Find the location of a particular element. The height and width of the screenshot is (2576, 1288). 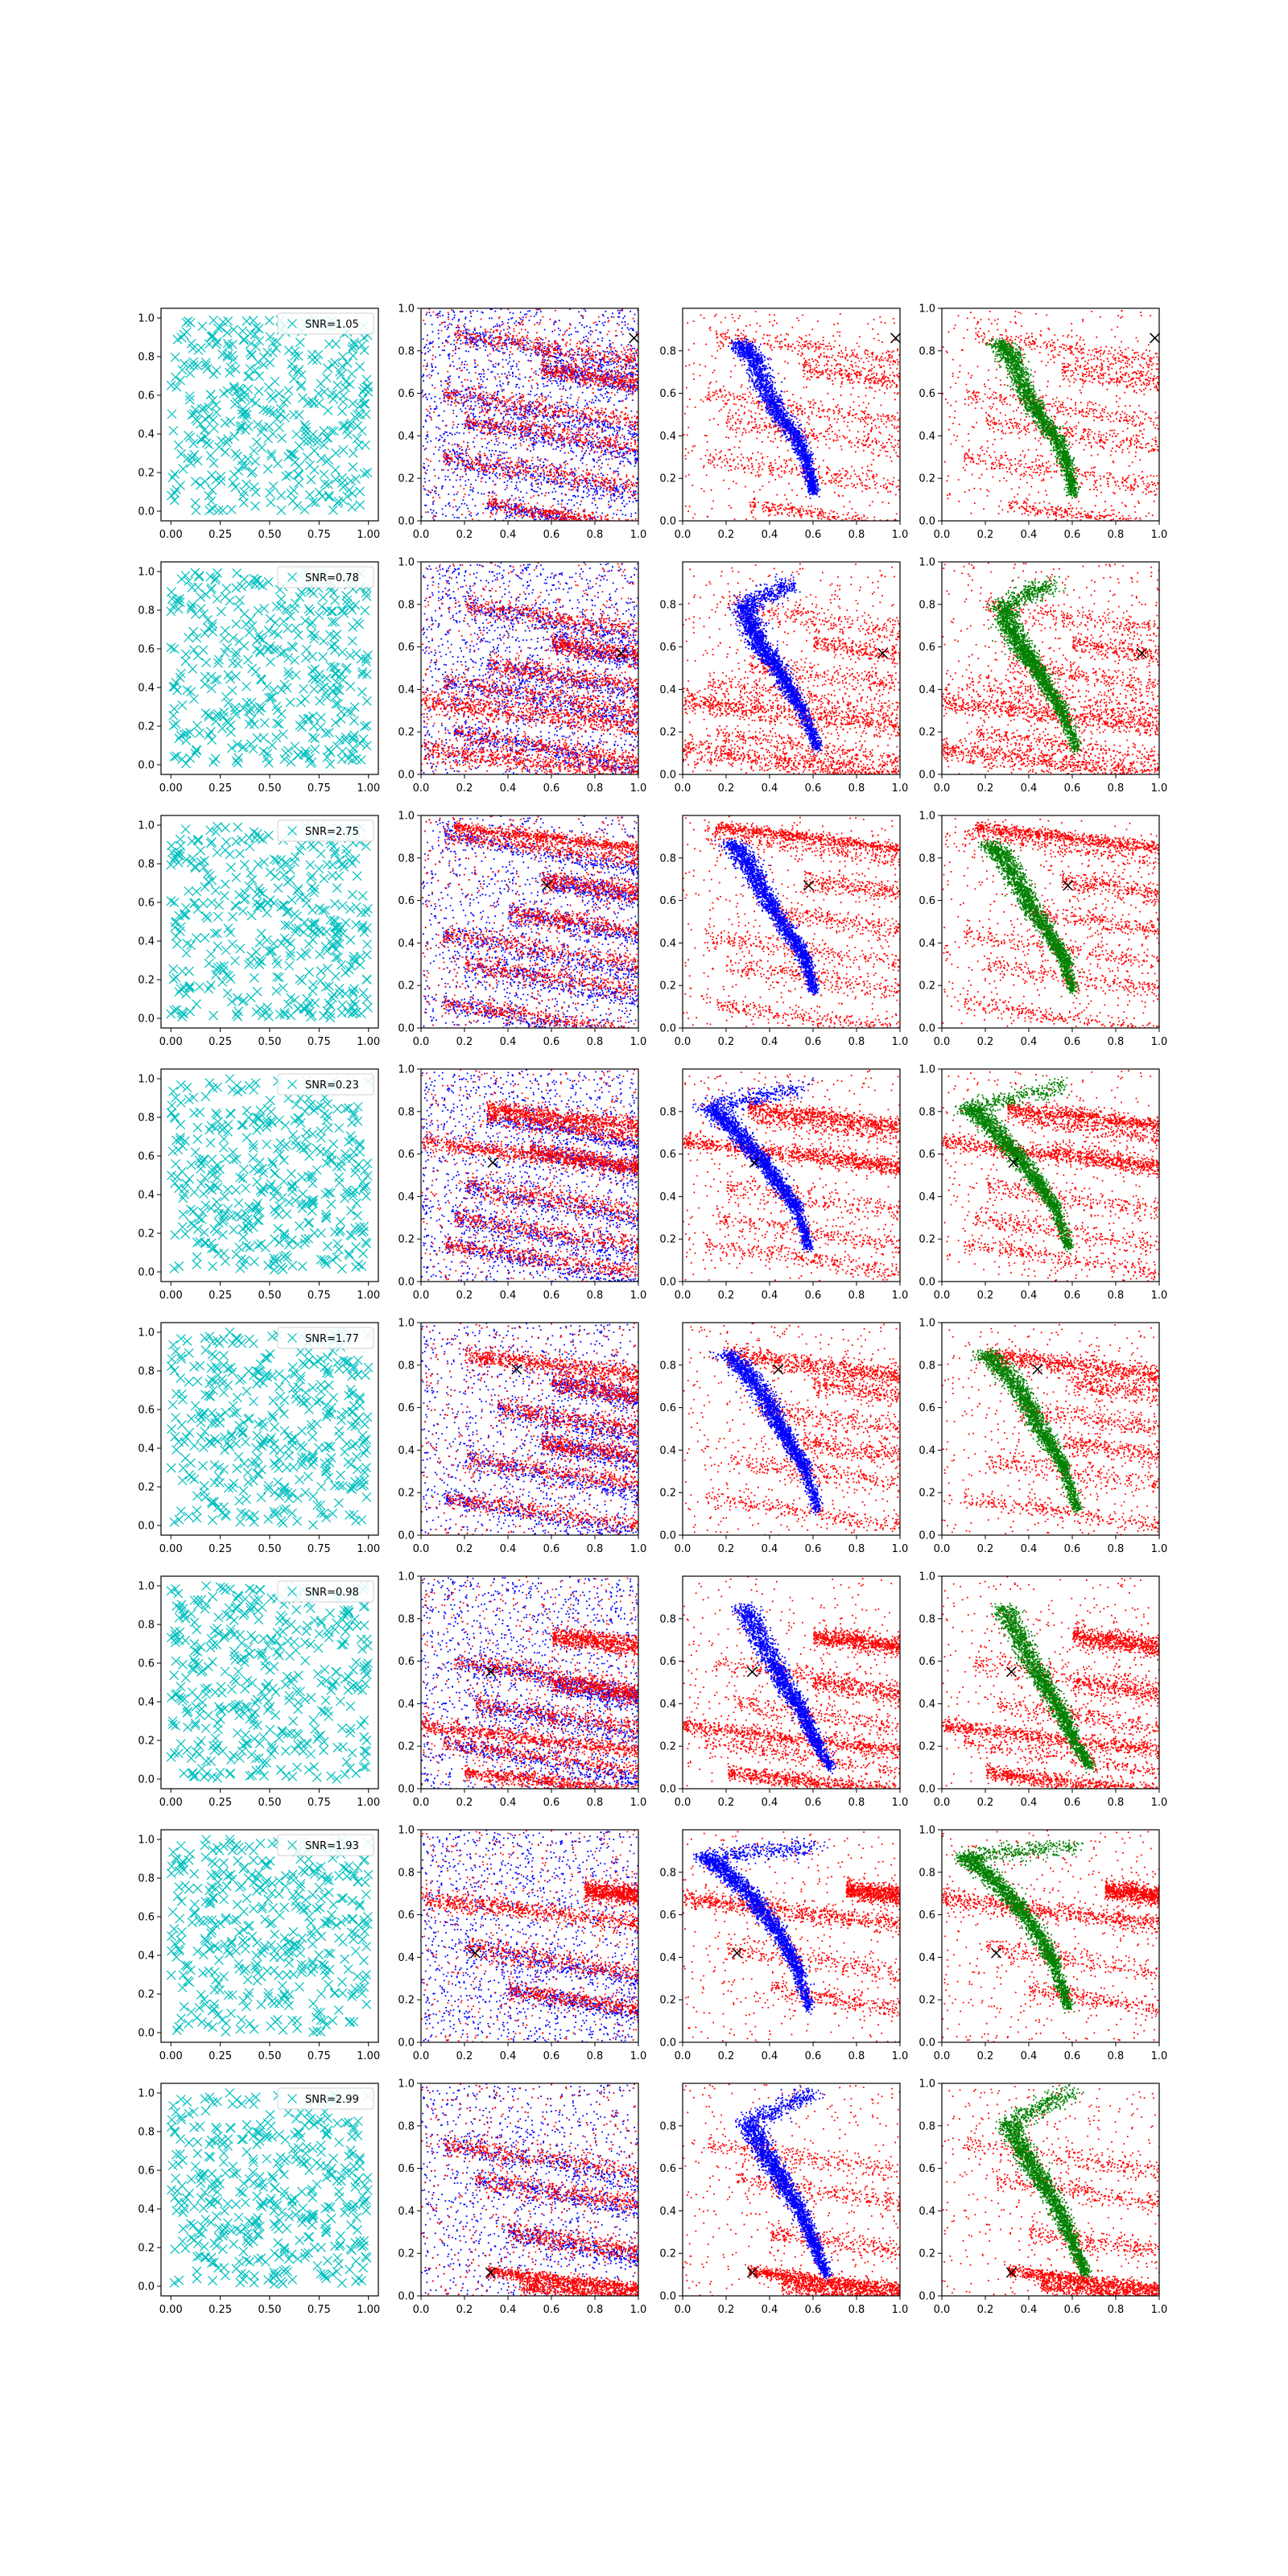

x-tick-label: 0.25 is located at coordinates (220, 535).